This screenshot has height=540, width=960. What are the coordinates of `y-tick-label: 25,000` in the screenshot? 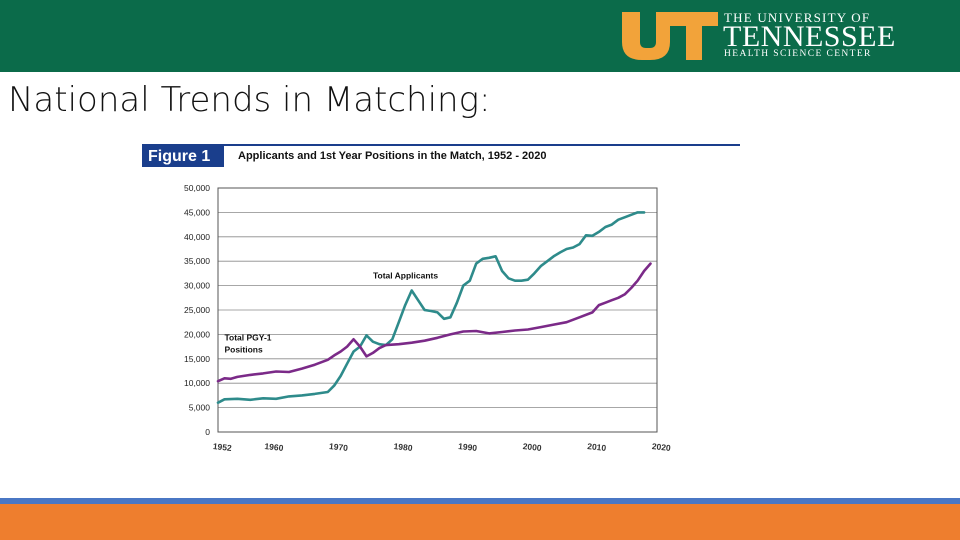 It's located at (197, 310).